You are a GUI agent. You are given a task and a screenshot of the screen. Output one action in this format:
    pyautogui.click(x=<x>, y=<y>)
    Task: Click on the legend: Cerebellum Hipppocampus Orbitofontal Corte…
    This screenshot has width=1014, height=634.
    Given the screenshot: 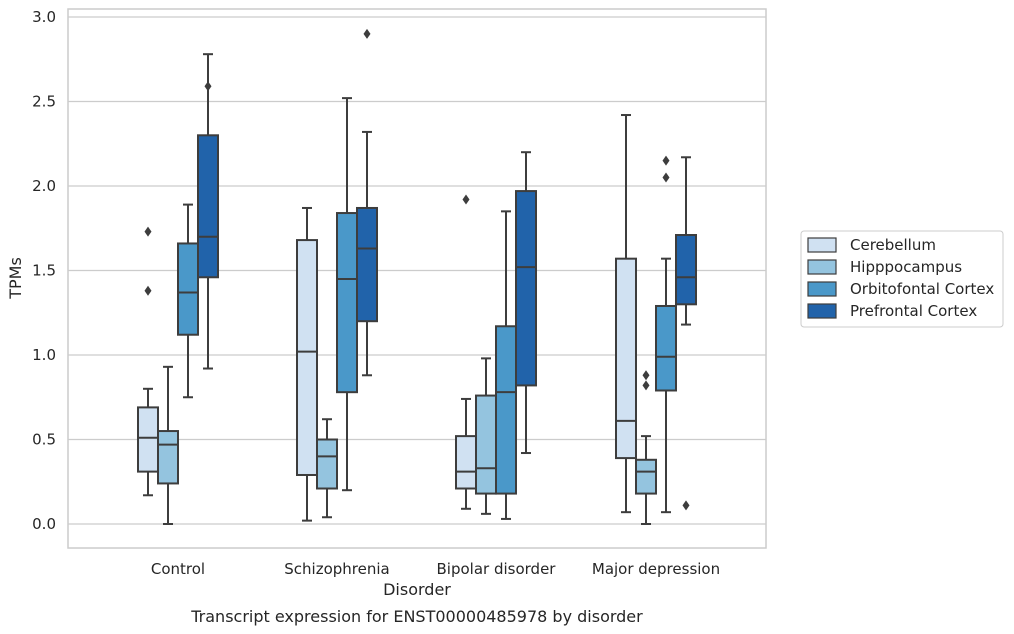 What is the action you would take?
    pyautogui.click(x=902, y=279)
    